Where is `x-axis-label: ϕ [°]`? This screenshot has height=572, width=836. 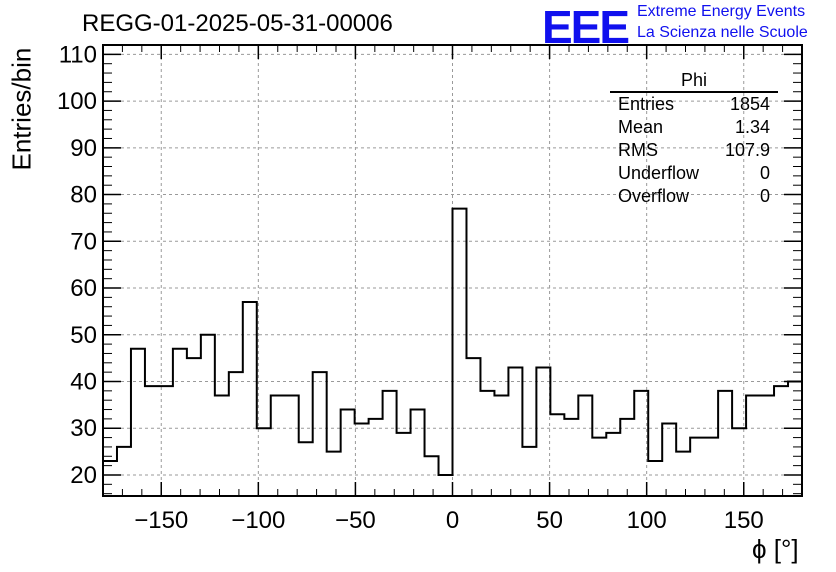
x-axis-label: ϕ [°] is located at coordinates (775, 549).